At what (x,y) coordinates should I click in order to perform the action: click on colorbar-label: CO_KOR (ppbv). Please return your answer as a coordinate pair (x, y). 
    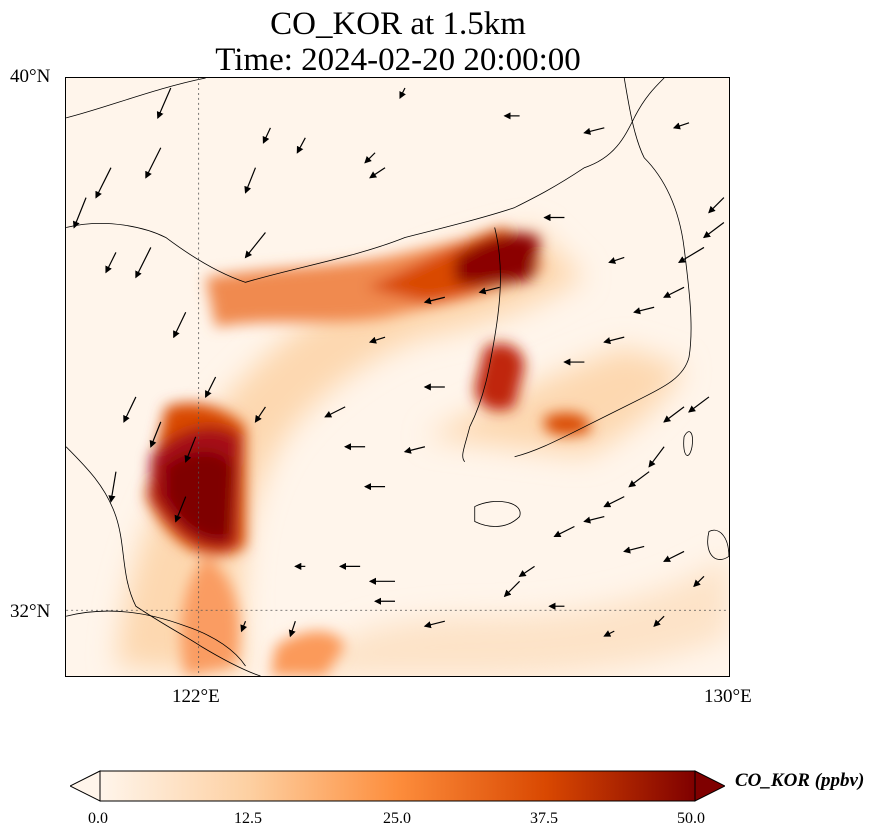
    Looking at the image, I should click on (800, 780).